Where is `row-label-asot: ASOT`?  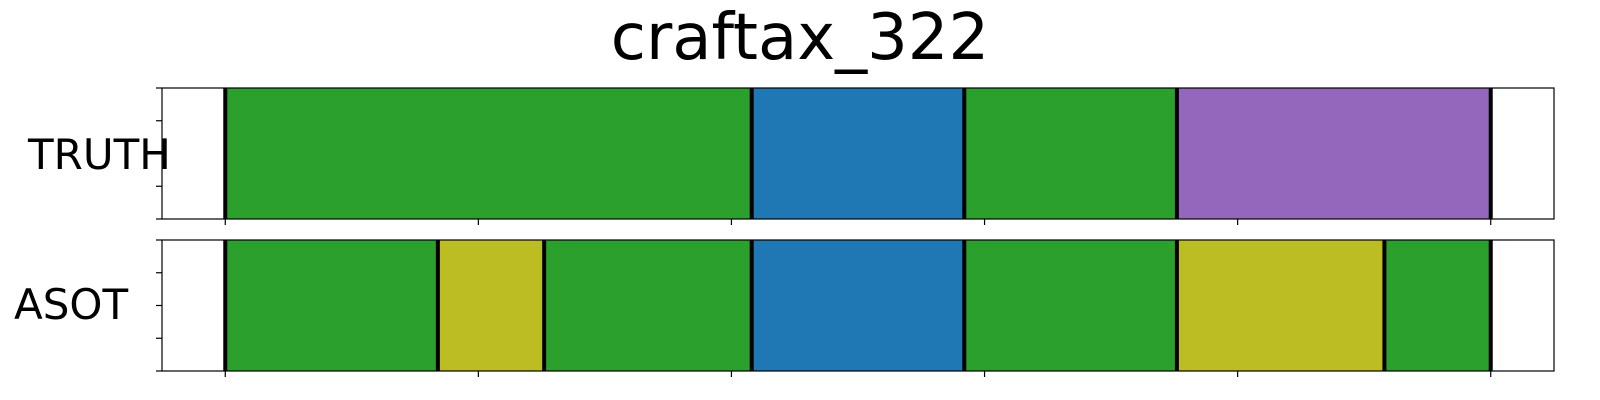
row-label-asot: ASOT is located at coordinates (71, 304).